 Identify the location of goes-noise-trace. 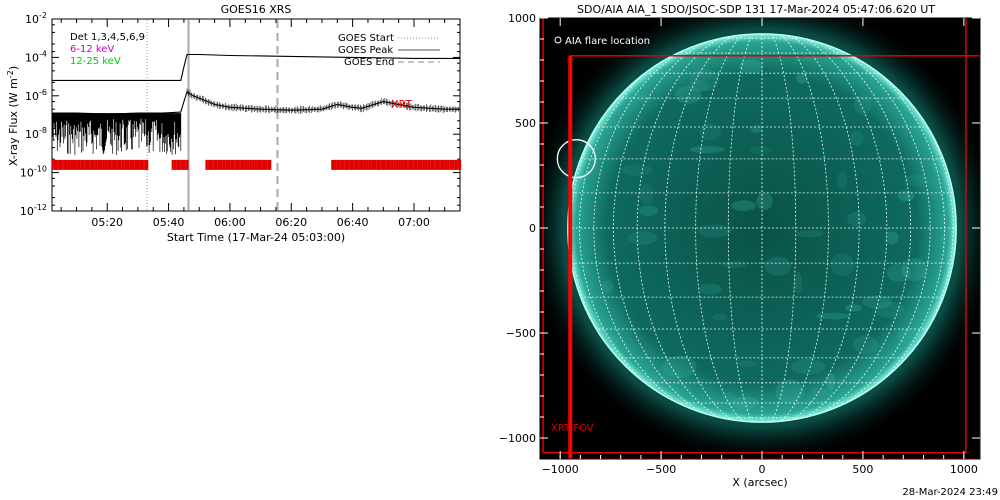
(117, 134).